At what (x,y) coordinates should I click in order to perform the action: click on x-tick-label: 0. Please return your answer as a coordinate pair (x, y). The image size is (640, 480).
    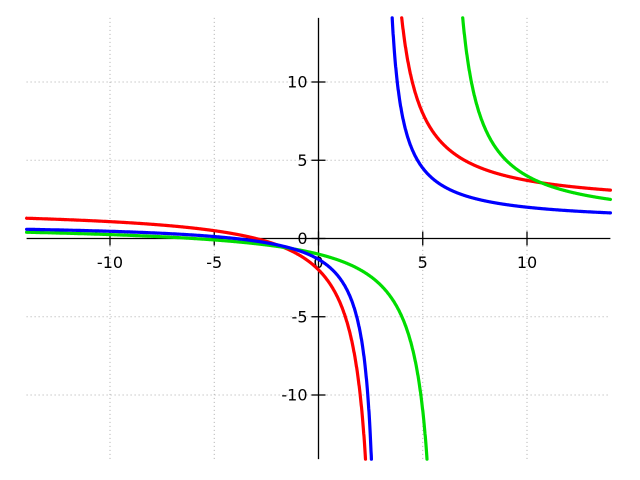
    Looking at the image, I should click on (318, 262).